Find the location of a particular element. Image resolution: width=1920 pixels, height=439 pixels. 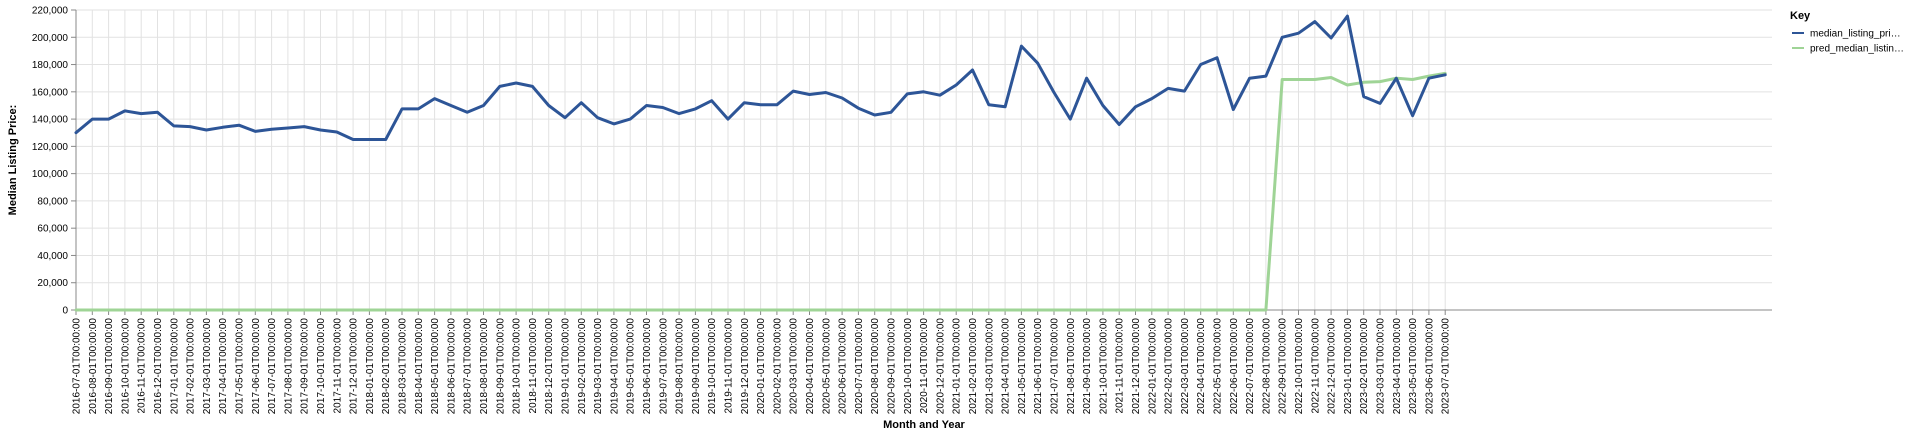

x-tick-label: 2019-11-01T00:00:00 is located at coordinates (729, 366).